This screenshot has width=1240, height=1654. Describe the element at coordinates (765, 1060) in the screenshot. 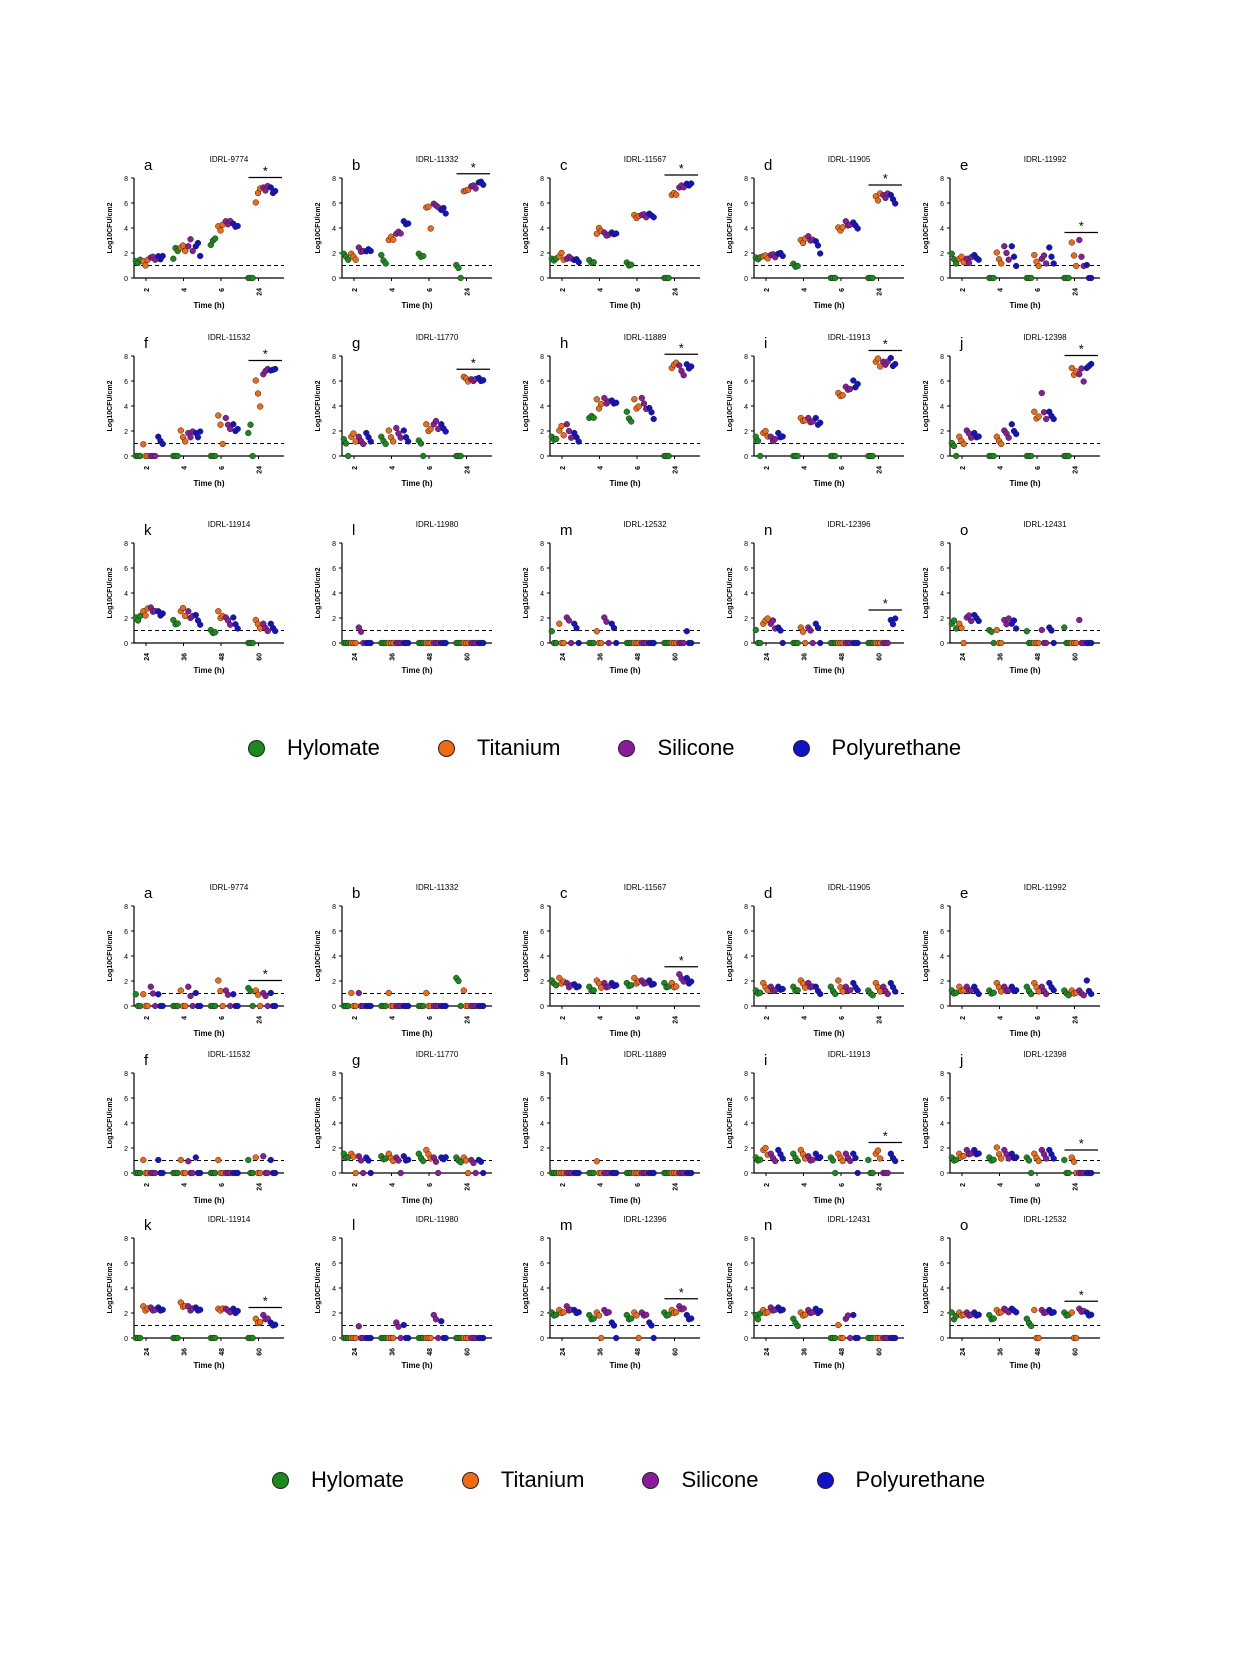

I see `panel-letter: i` at that location.